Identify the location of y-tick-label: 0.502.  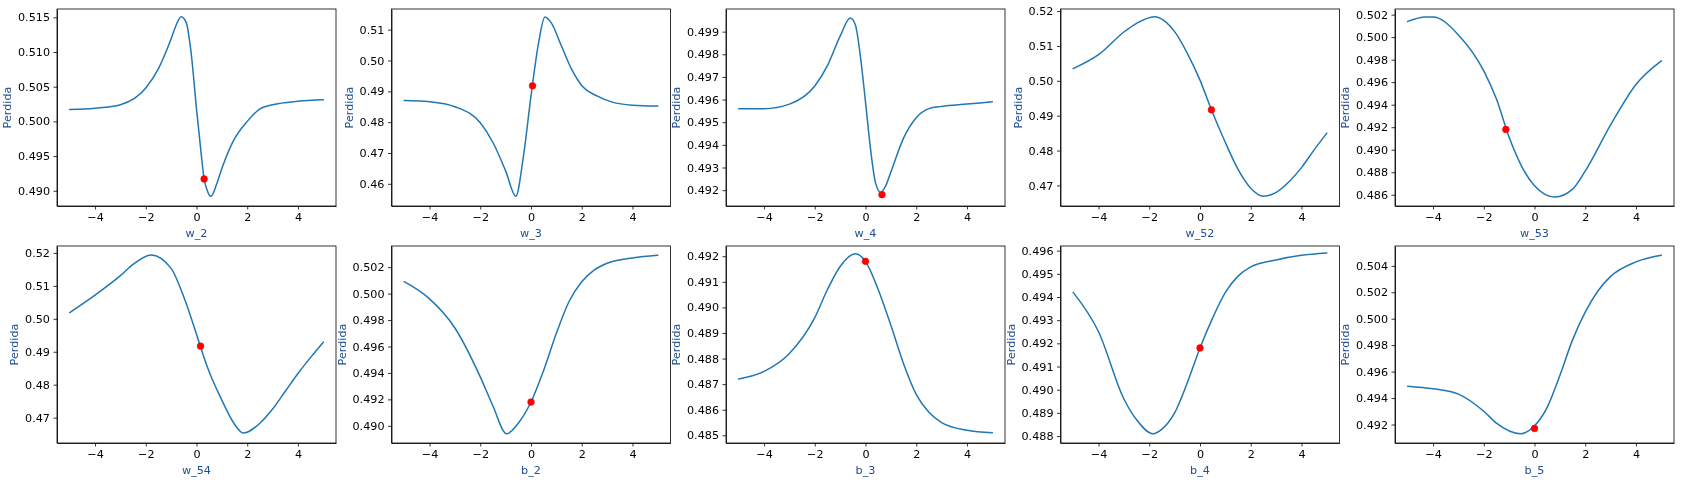
(368, 268).